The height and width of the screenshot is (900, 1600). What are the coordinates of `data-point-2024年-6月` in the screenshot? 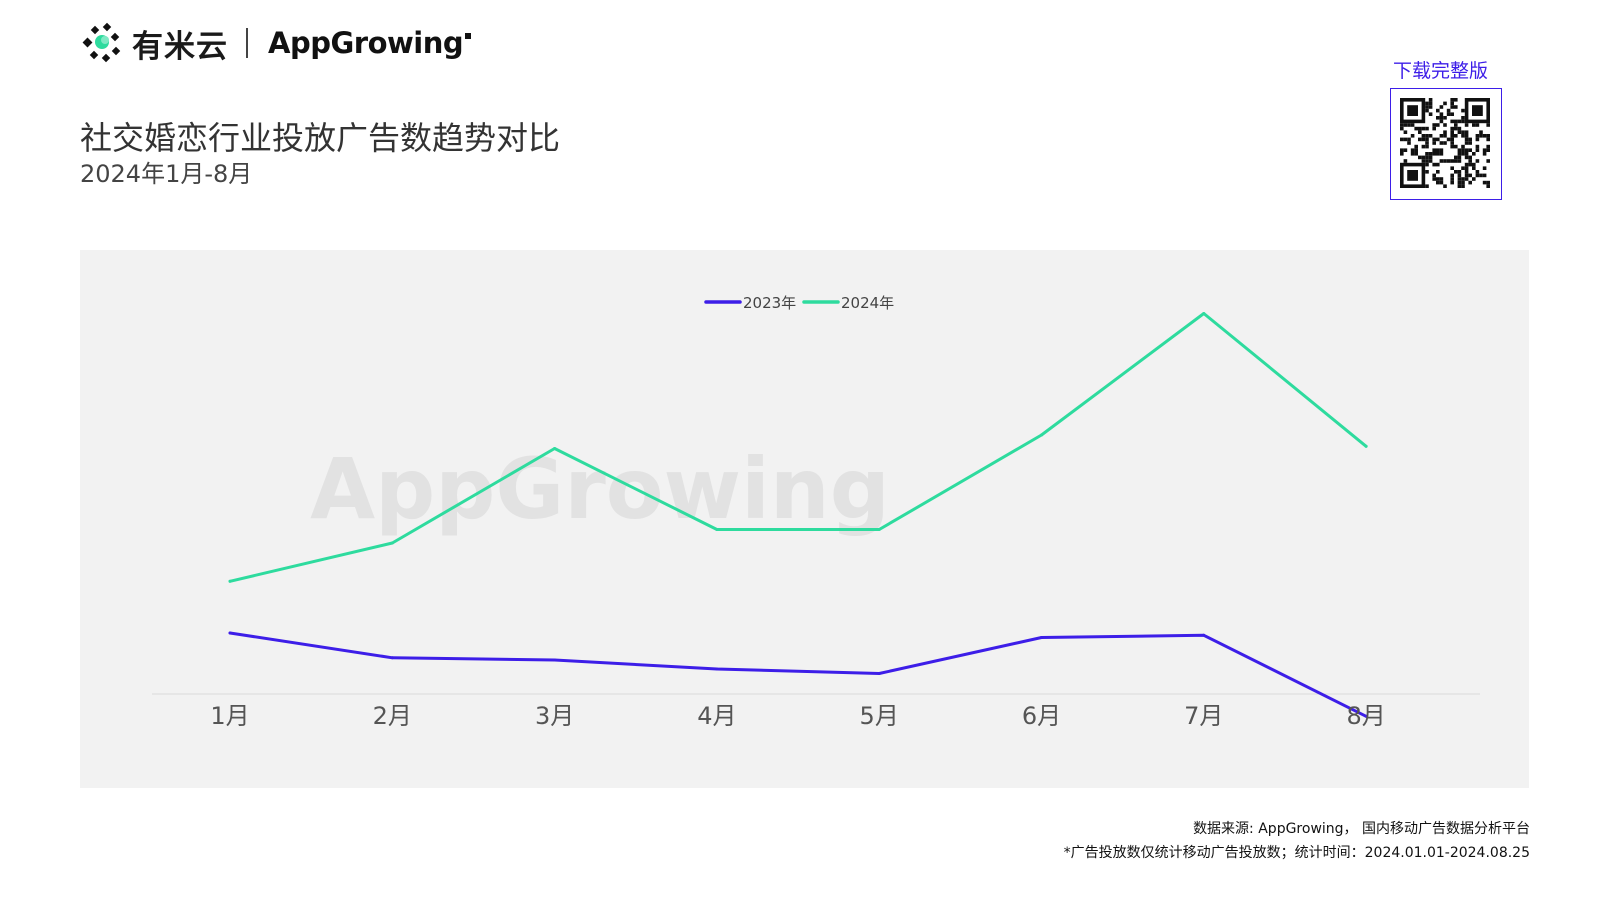 It's located at (1041, 435).